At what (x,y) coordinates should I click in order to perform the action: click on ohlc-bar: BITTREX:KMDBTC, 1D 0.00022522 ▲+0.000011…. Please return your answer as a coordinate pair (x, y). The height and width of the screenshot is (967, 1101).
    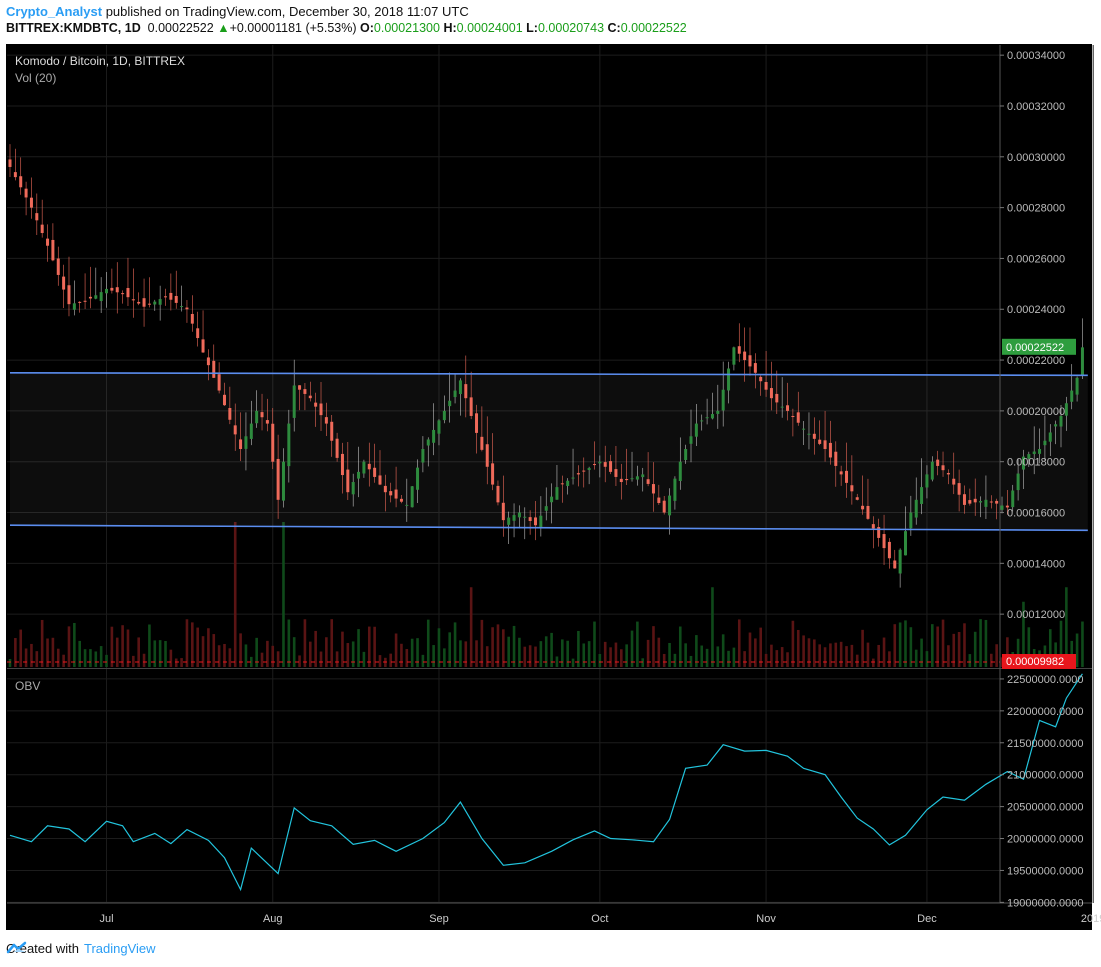
    Looking at the image, I should click on (346, 28).